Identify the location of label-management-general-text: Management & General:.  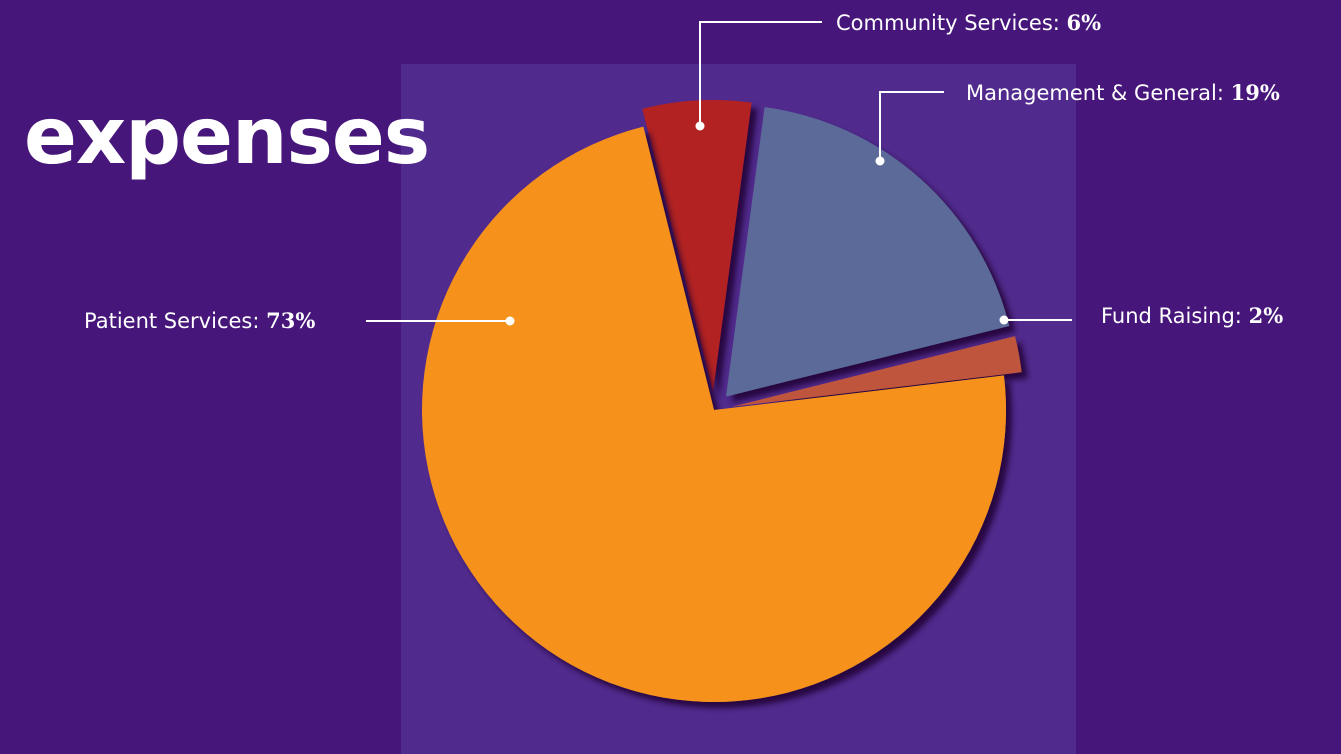
(1095, 93).